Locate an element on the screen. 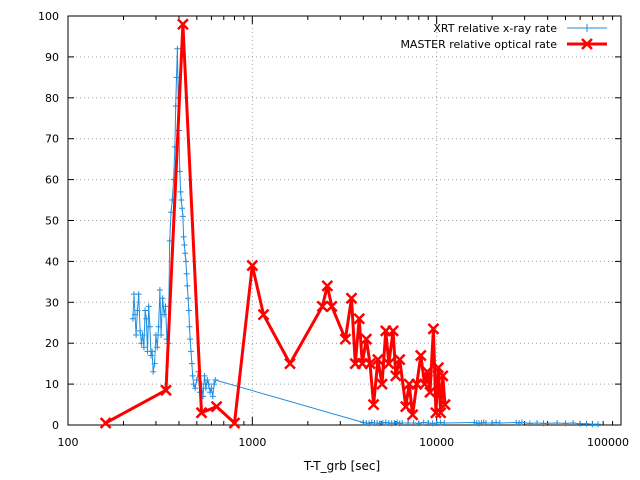 This screenshot has height=480, width=640. legend-marker-xrt is located at coordinates (587, 28).